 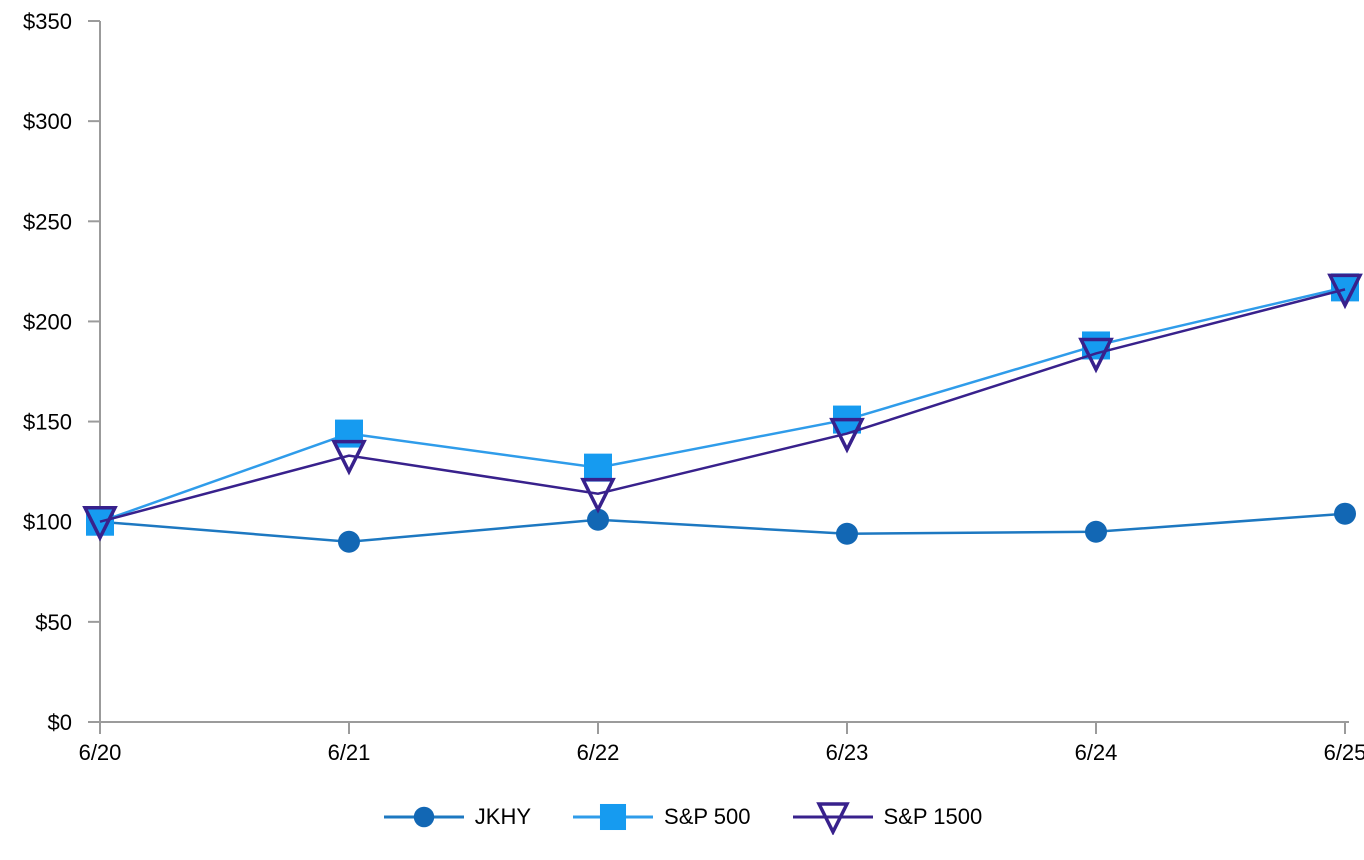 What do you see at coordinates (47, 422) in the screenshot?
I see `svg-text: $150` at bounding box center [47, 422].